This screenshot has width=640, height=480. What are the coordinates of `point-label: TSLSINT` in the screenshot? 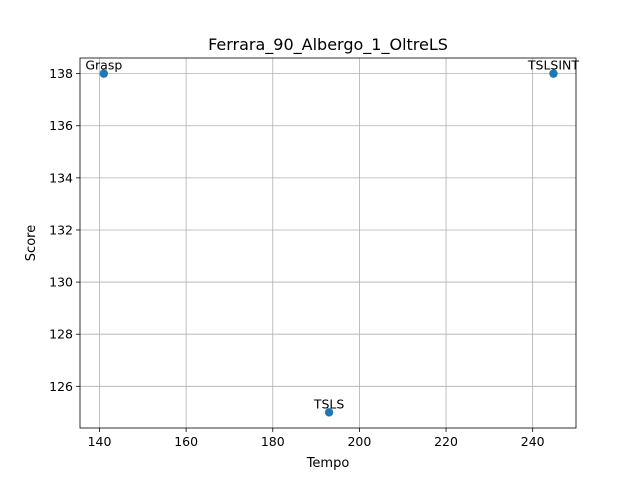 It's located at (553, 65).